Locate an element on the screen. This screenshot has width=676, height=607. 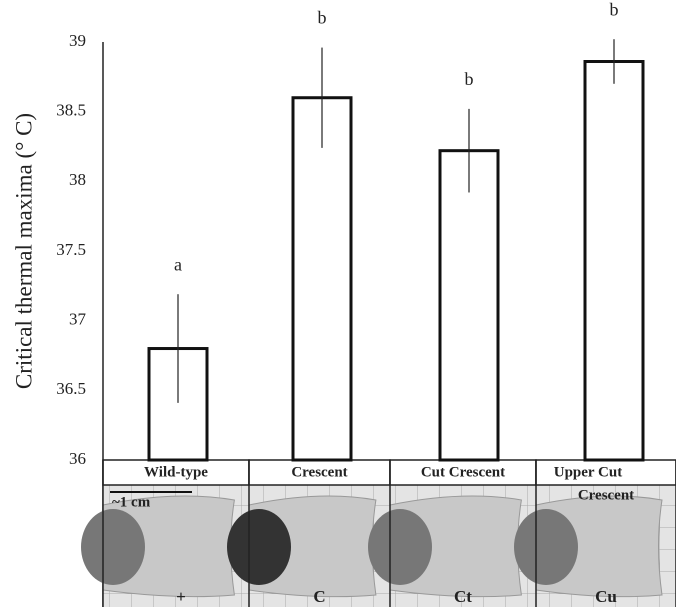
x-tick-label: Upper Cut is located at coordinates (588, 472).